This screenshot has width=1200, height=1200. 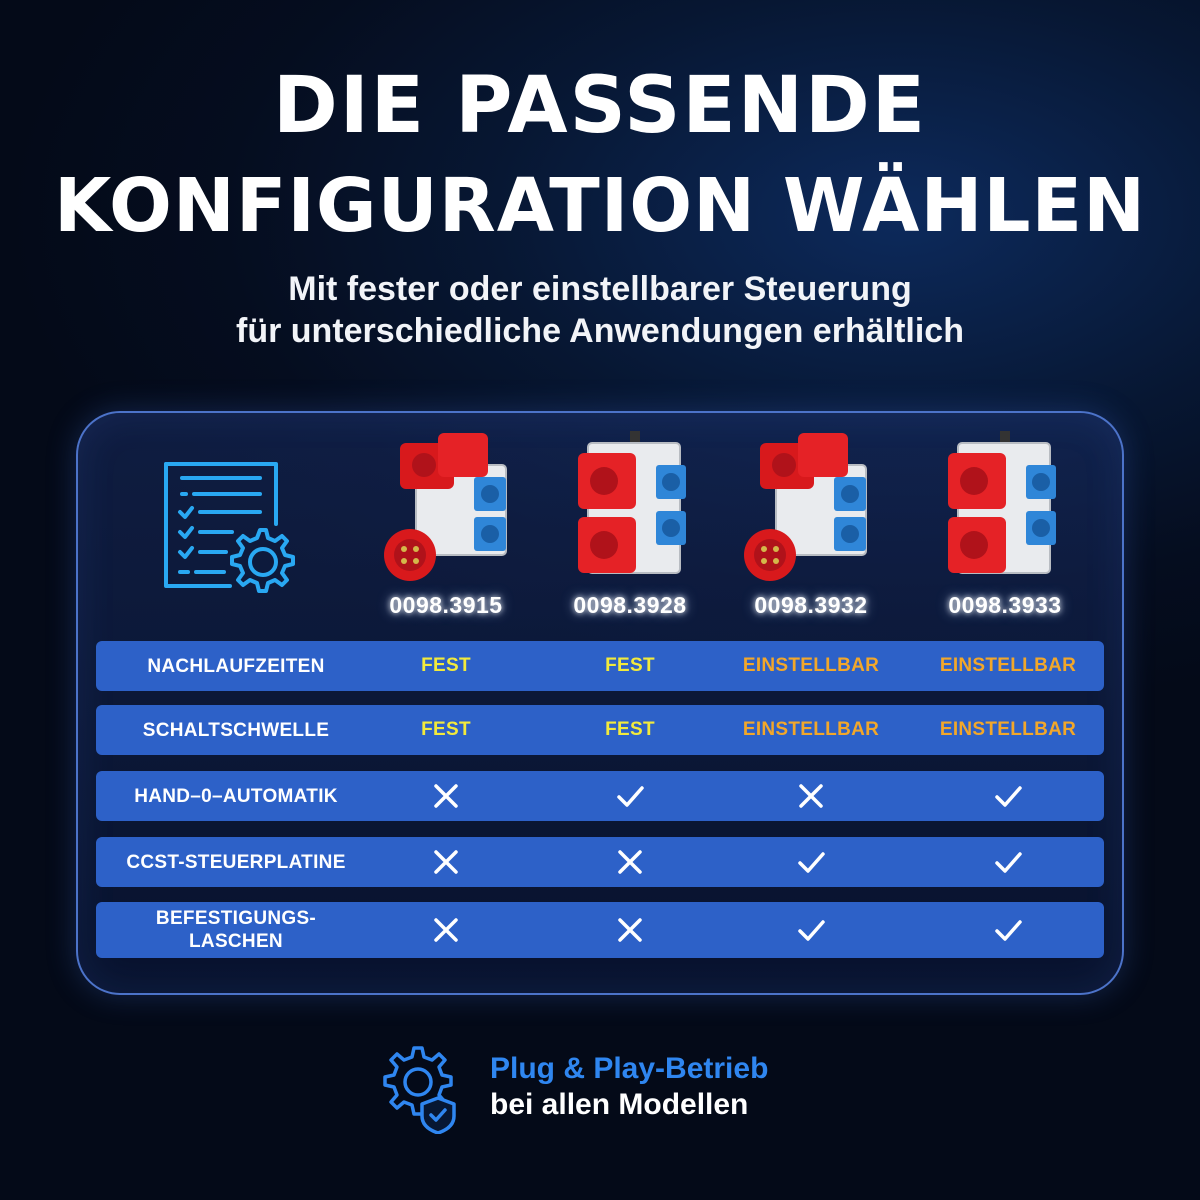 I want to click on model-number-3: 0098.3932, so click(x=811, y=605).